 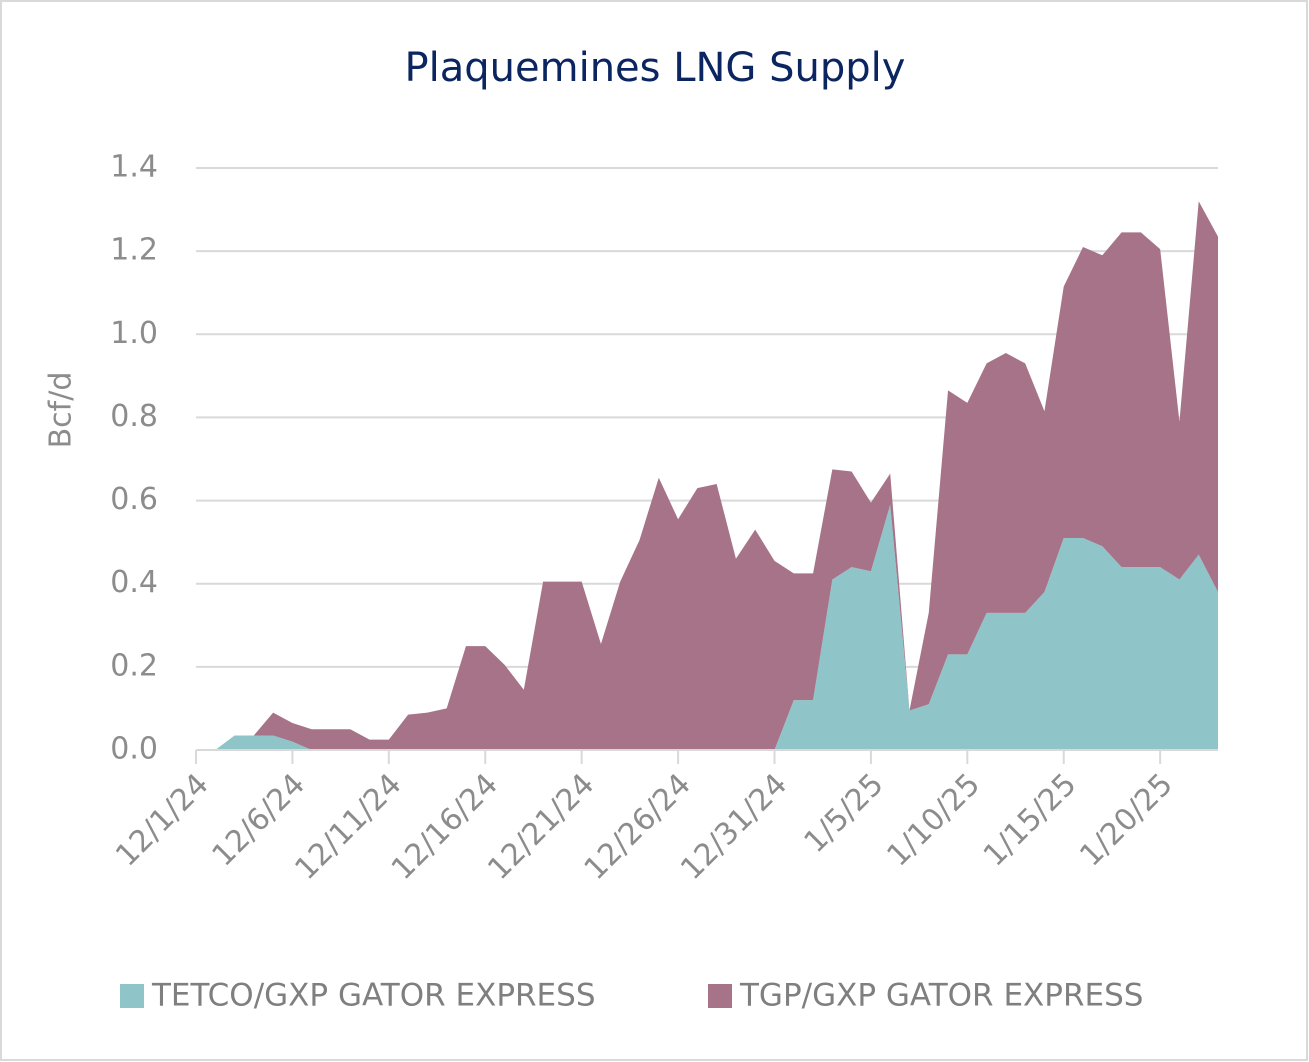 What do you see at coordinates (655, 68) in the screenshot?
I see `chart-title: Plaquemines LNG Supply` at bounding box center [655, 68].